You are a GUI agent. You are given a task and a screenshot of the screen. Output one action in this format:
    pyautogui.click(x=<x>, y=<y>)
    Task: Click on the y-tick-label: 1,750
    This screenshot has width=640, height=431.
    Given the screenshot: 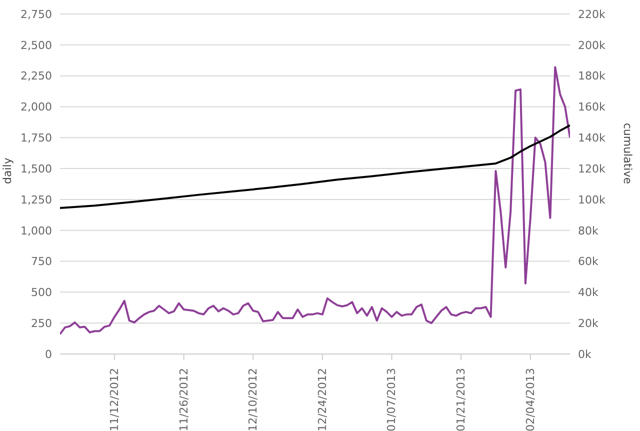 What is the action you would take?
    pyautogui.click(x=36, y=138)
    